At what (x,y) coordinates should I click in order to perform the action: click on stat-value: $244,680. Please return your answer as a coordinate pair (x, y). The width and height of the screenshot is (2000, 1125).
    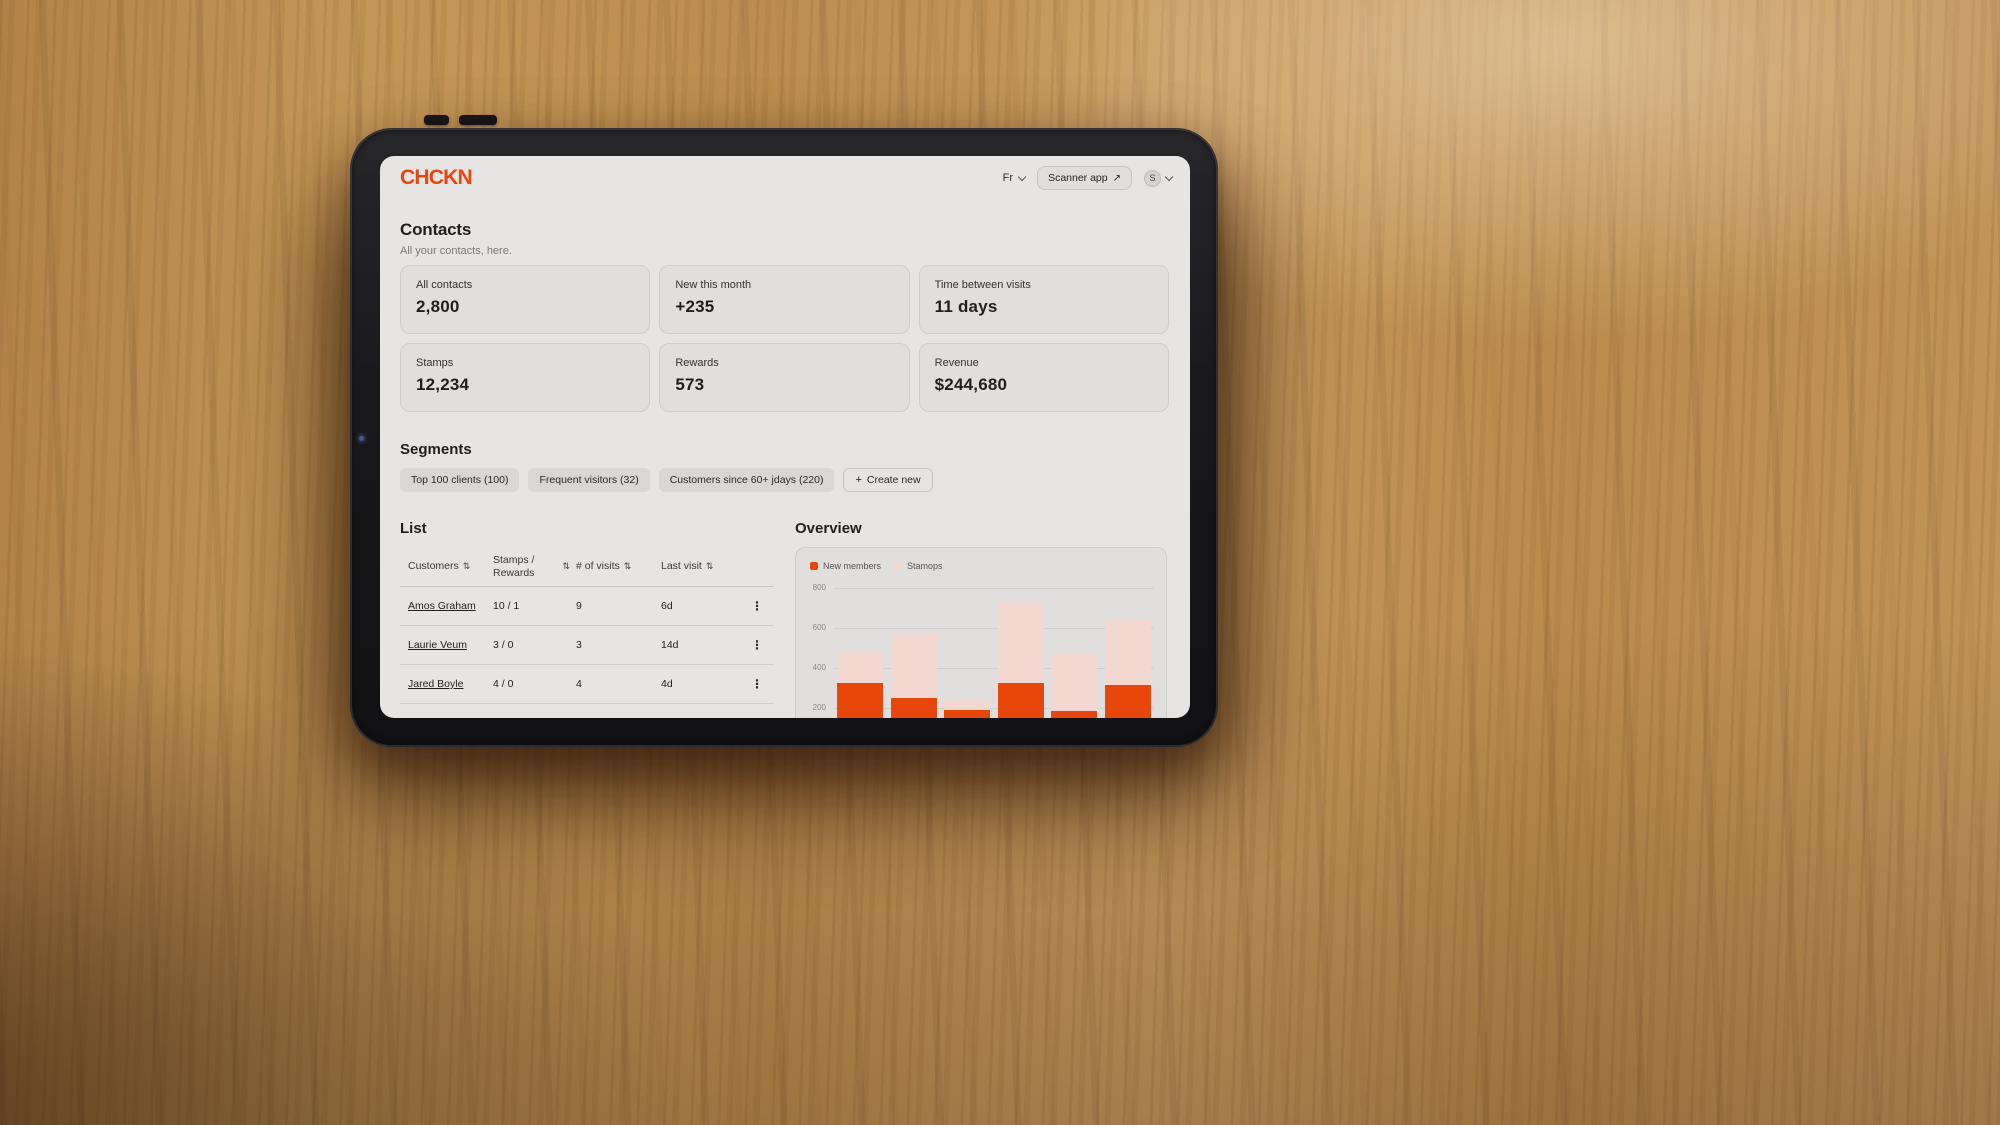
    Looking at the image, I should click on (971, 384).